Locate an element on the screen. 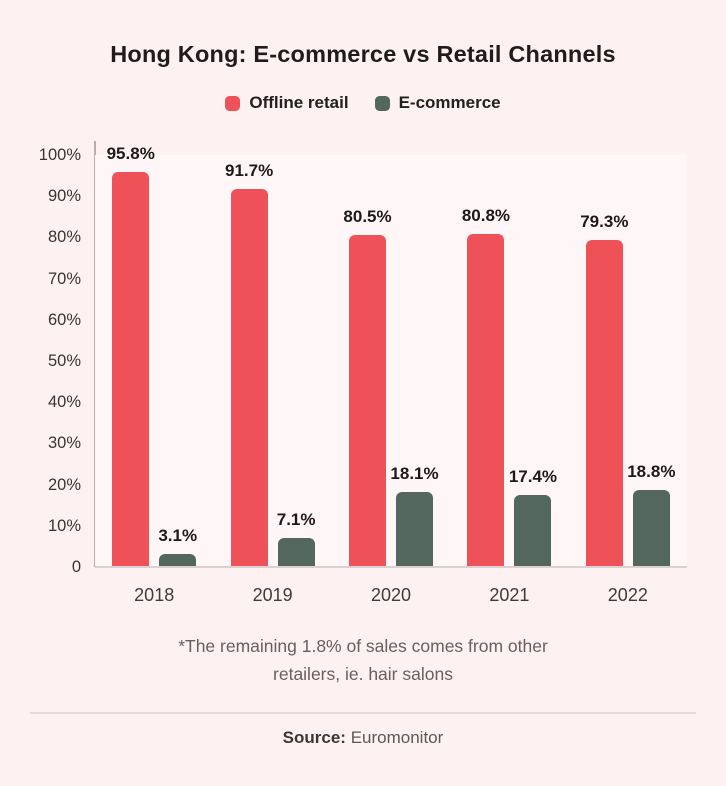  bar-group-2022: 79.3% 18.8% is located at coordinates (628, 361).